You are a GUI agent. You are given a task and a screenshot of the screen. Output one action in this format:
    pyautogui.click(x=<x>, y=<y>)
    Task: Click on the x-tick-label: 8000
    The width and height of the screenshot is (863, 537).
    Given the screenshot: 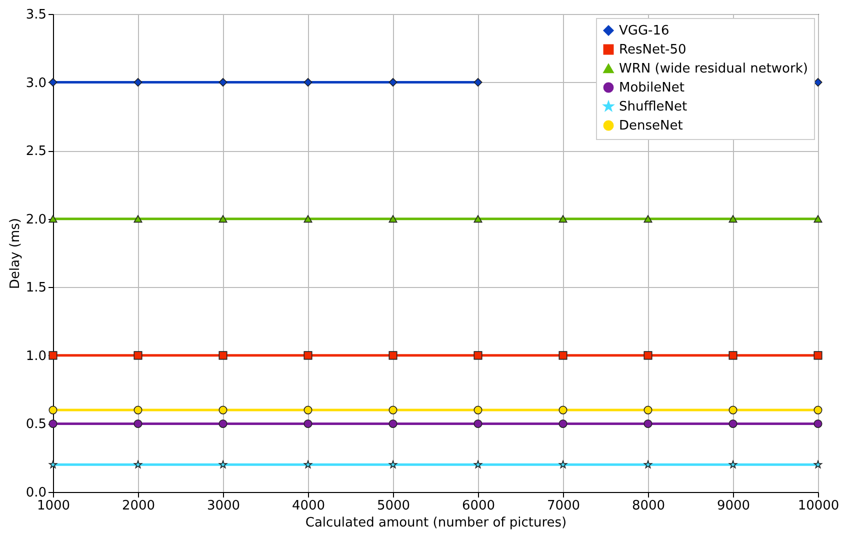 What is the action you would take?
    pyautogui.click(x=649, y=506)
    